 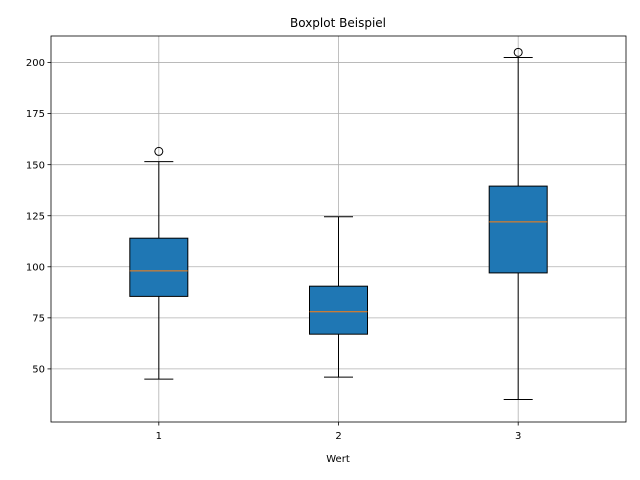 I want to click on x-tick-label: 3, so click(x=518, y=436).